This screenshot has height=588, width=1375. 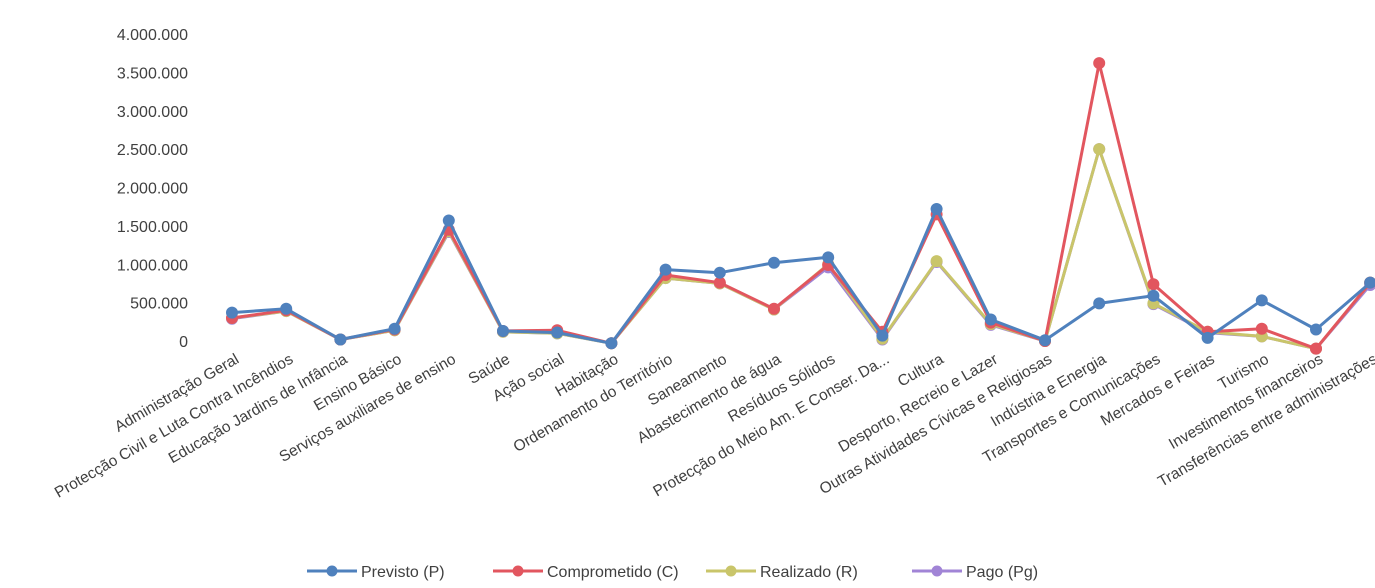 I want to click on x-tick-label: Protecção Civil e Luta Contra Incêndios, so click(x=174, y=426).